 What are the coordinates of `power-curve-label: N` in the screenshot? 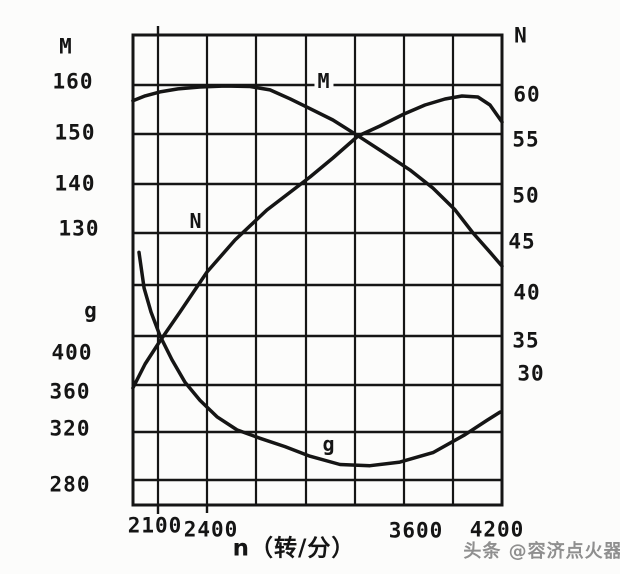 It's located at (196, 221).